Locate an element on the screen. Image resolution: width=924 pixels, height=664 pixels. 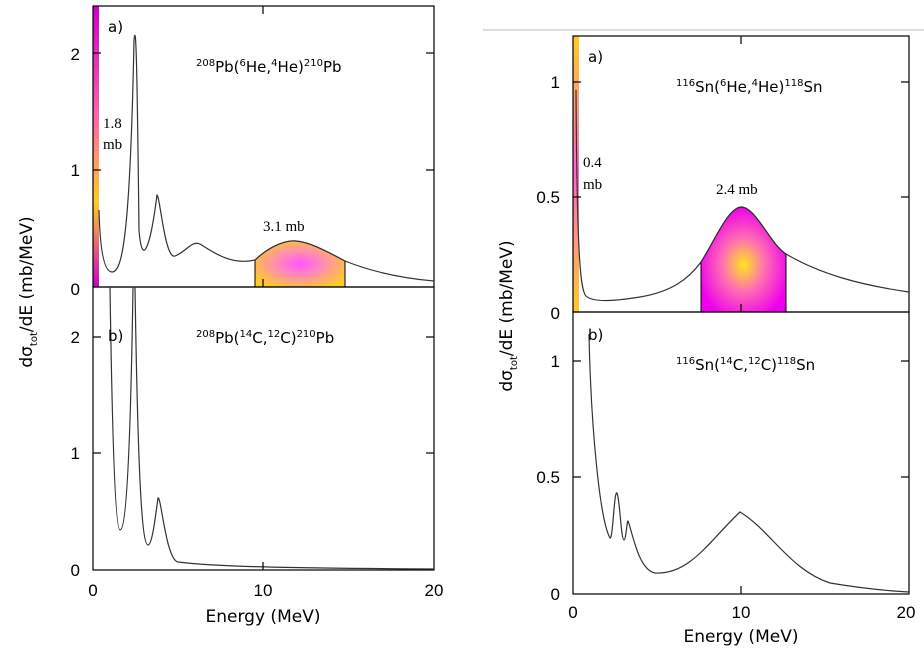
right-a-low-energy-fill is located at coordinates (576, 174).